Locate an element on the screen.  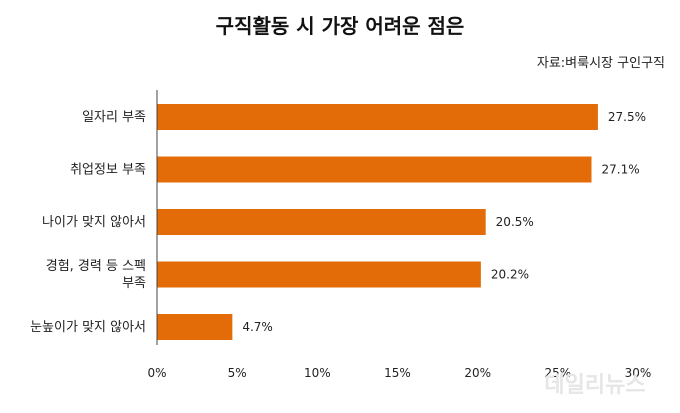
watermark: 데일리뉴스 is located at coordinates (594, 385).